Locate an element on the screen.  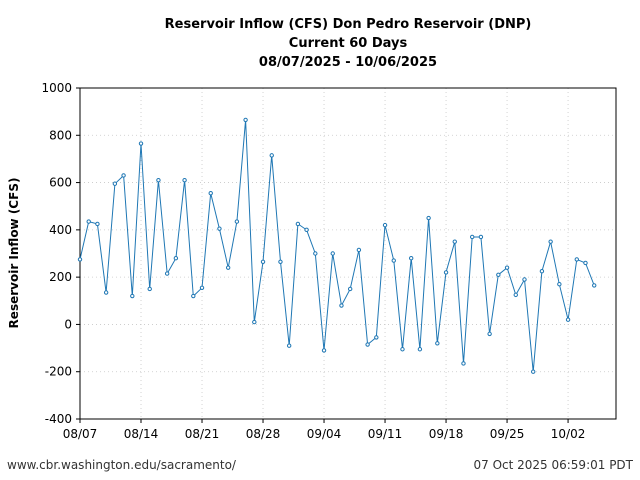
footer-source-url: www.cbr.washington.edu/sacramento/ is located at coordinates (121, 465).